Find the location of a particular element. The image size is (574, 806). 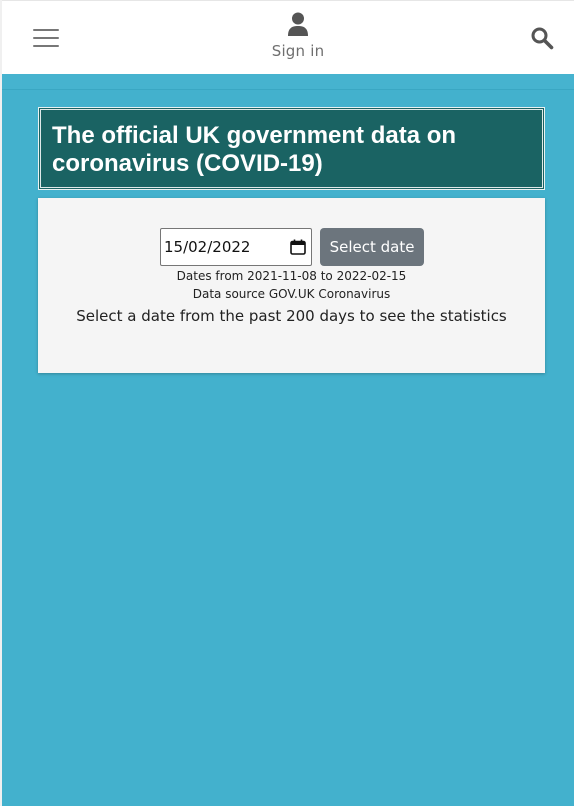

nav-divider-strip is located at coordinates (288, 82).